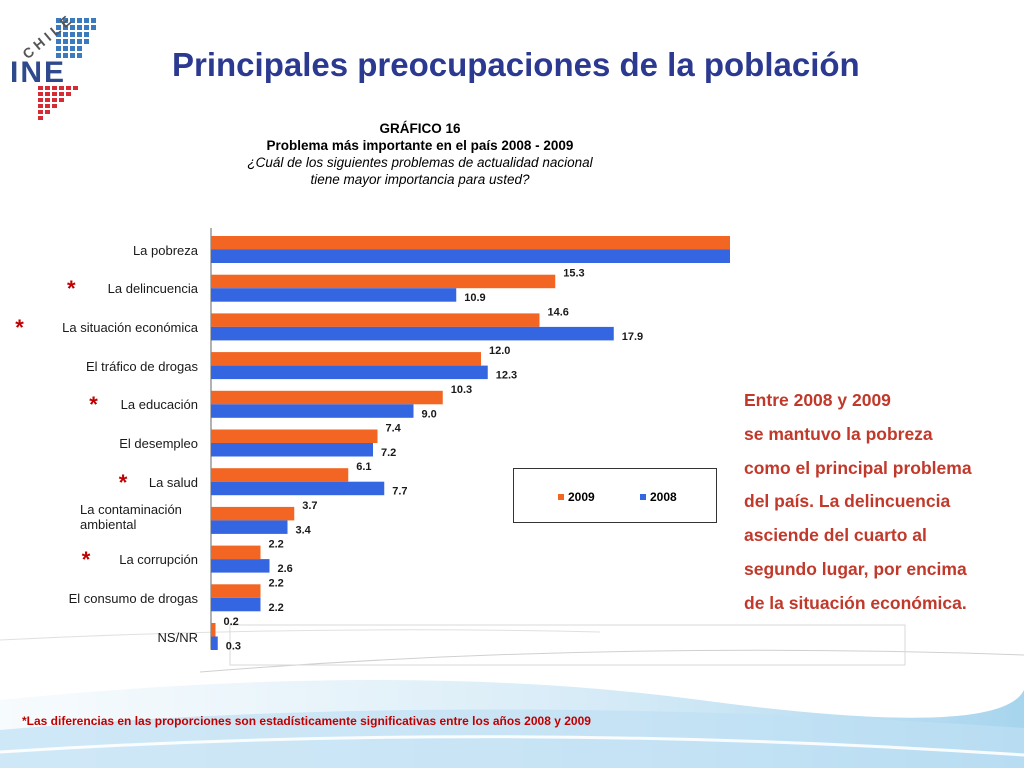 This screenshot has height=768, width=1024. I want to click on value-label-2009-9: 2.2, so click(276, 583).